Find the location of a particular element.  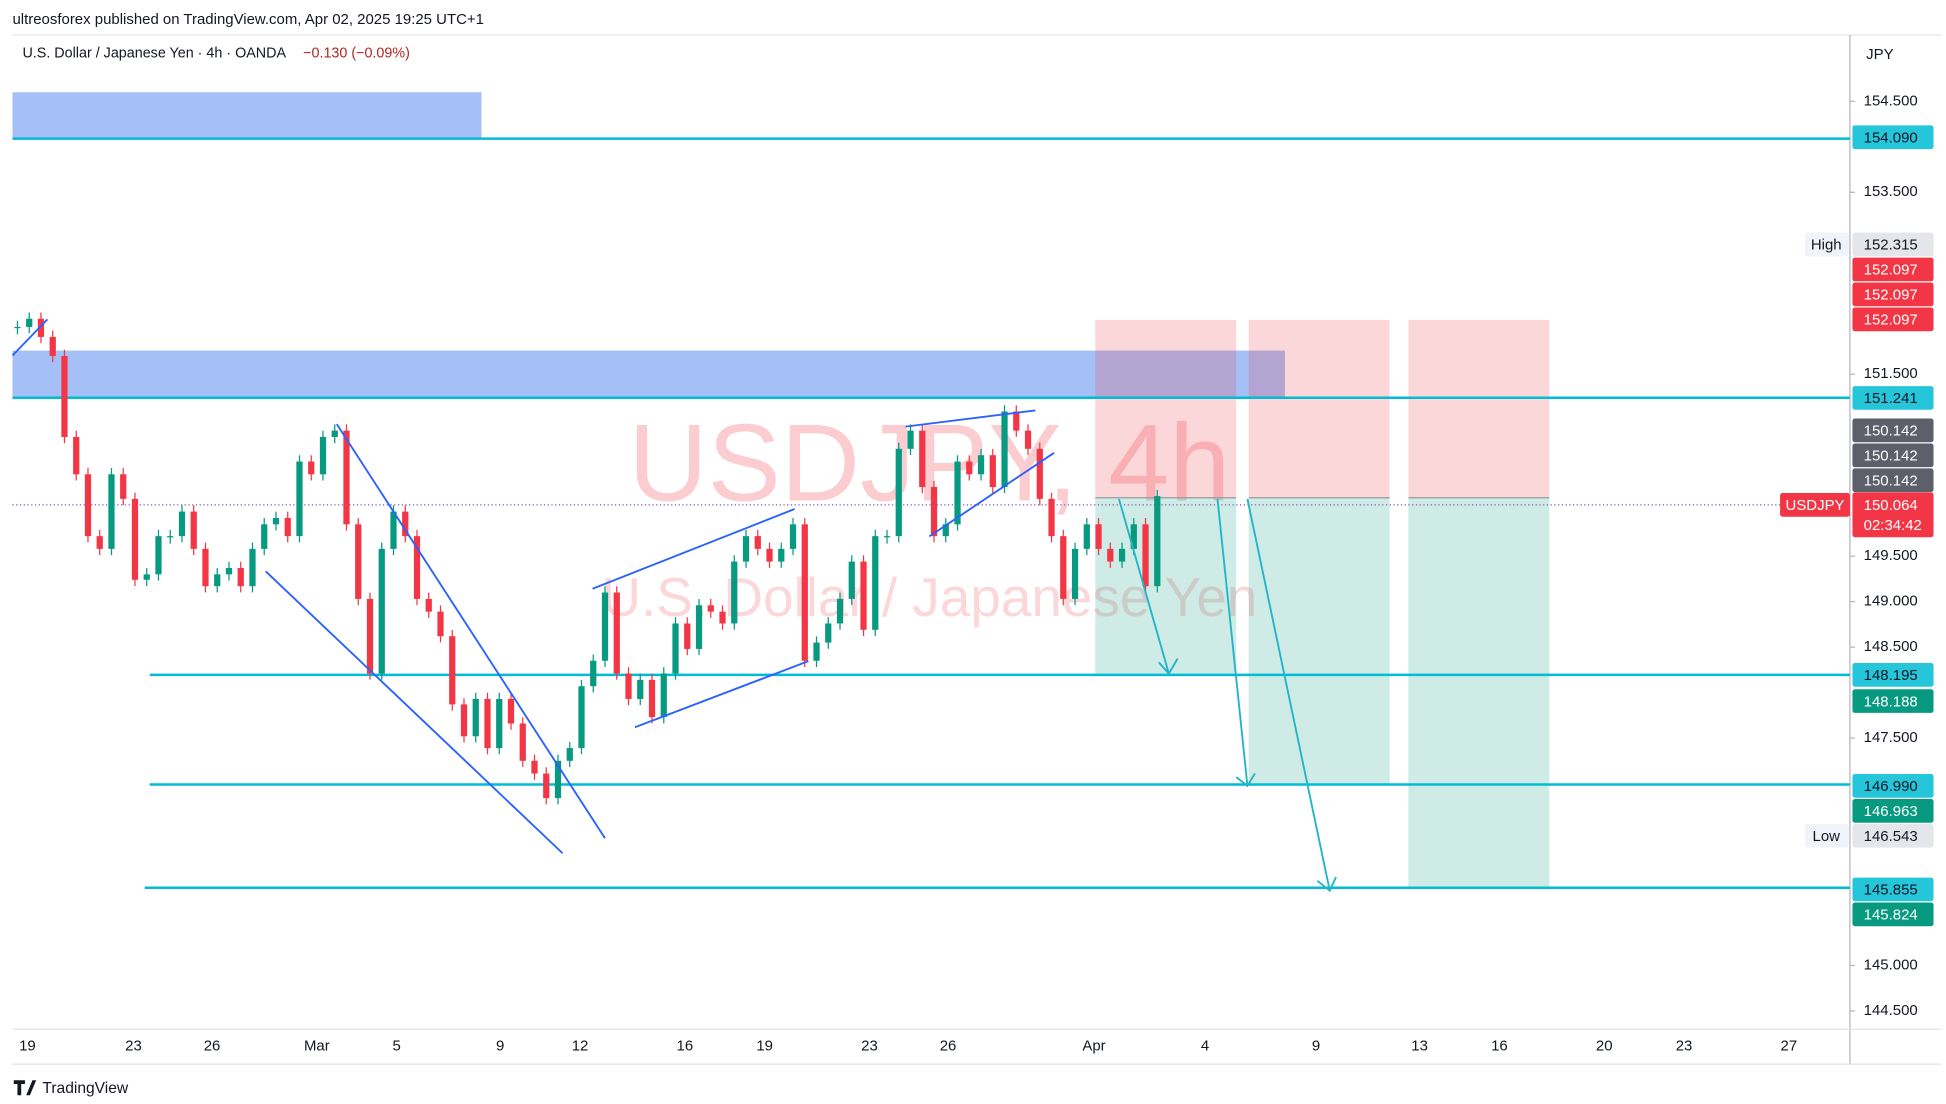

price-tag-label: 152.315 is located at coordinates (1891, 245).